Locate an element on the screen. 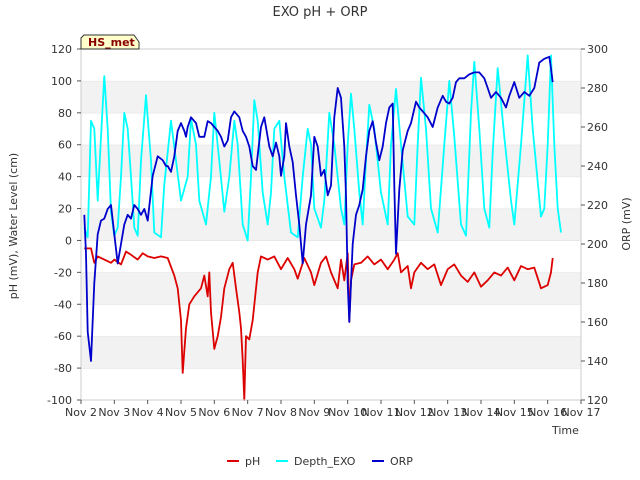  left-tick-label: 120 is located at coordinates (61, 49).